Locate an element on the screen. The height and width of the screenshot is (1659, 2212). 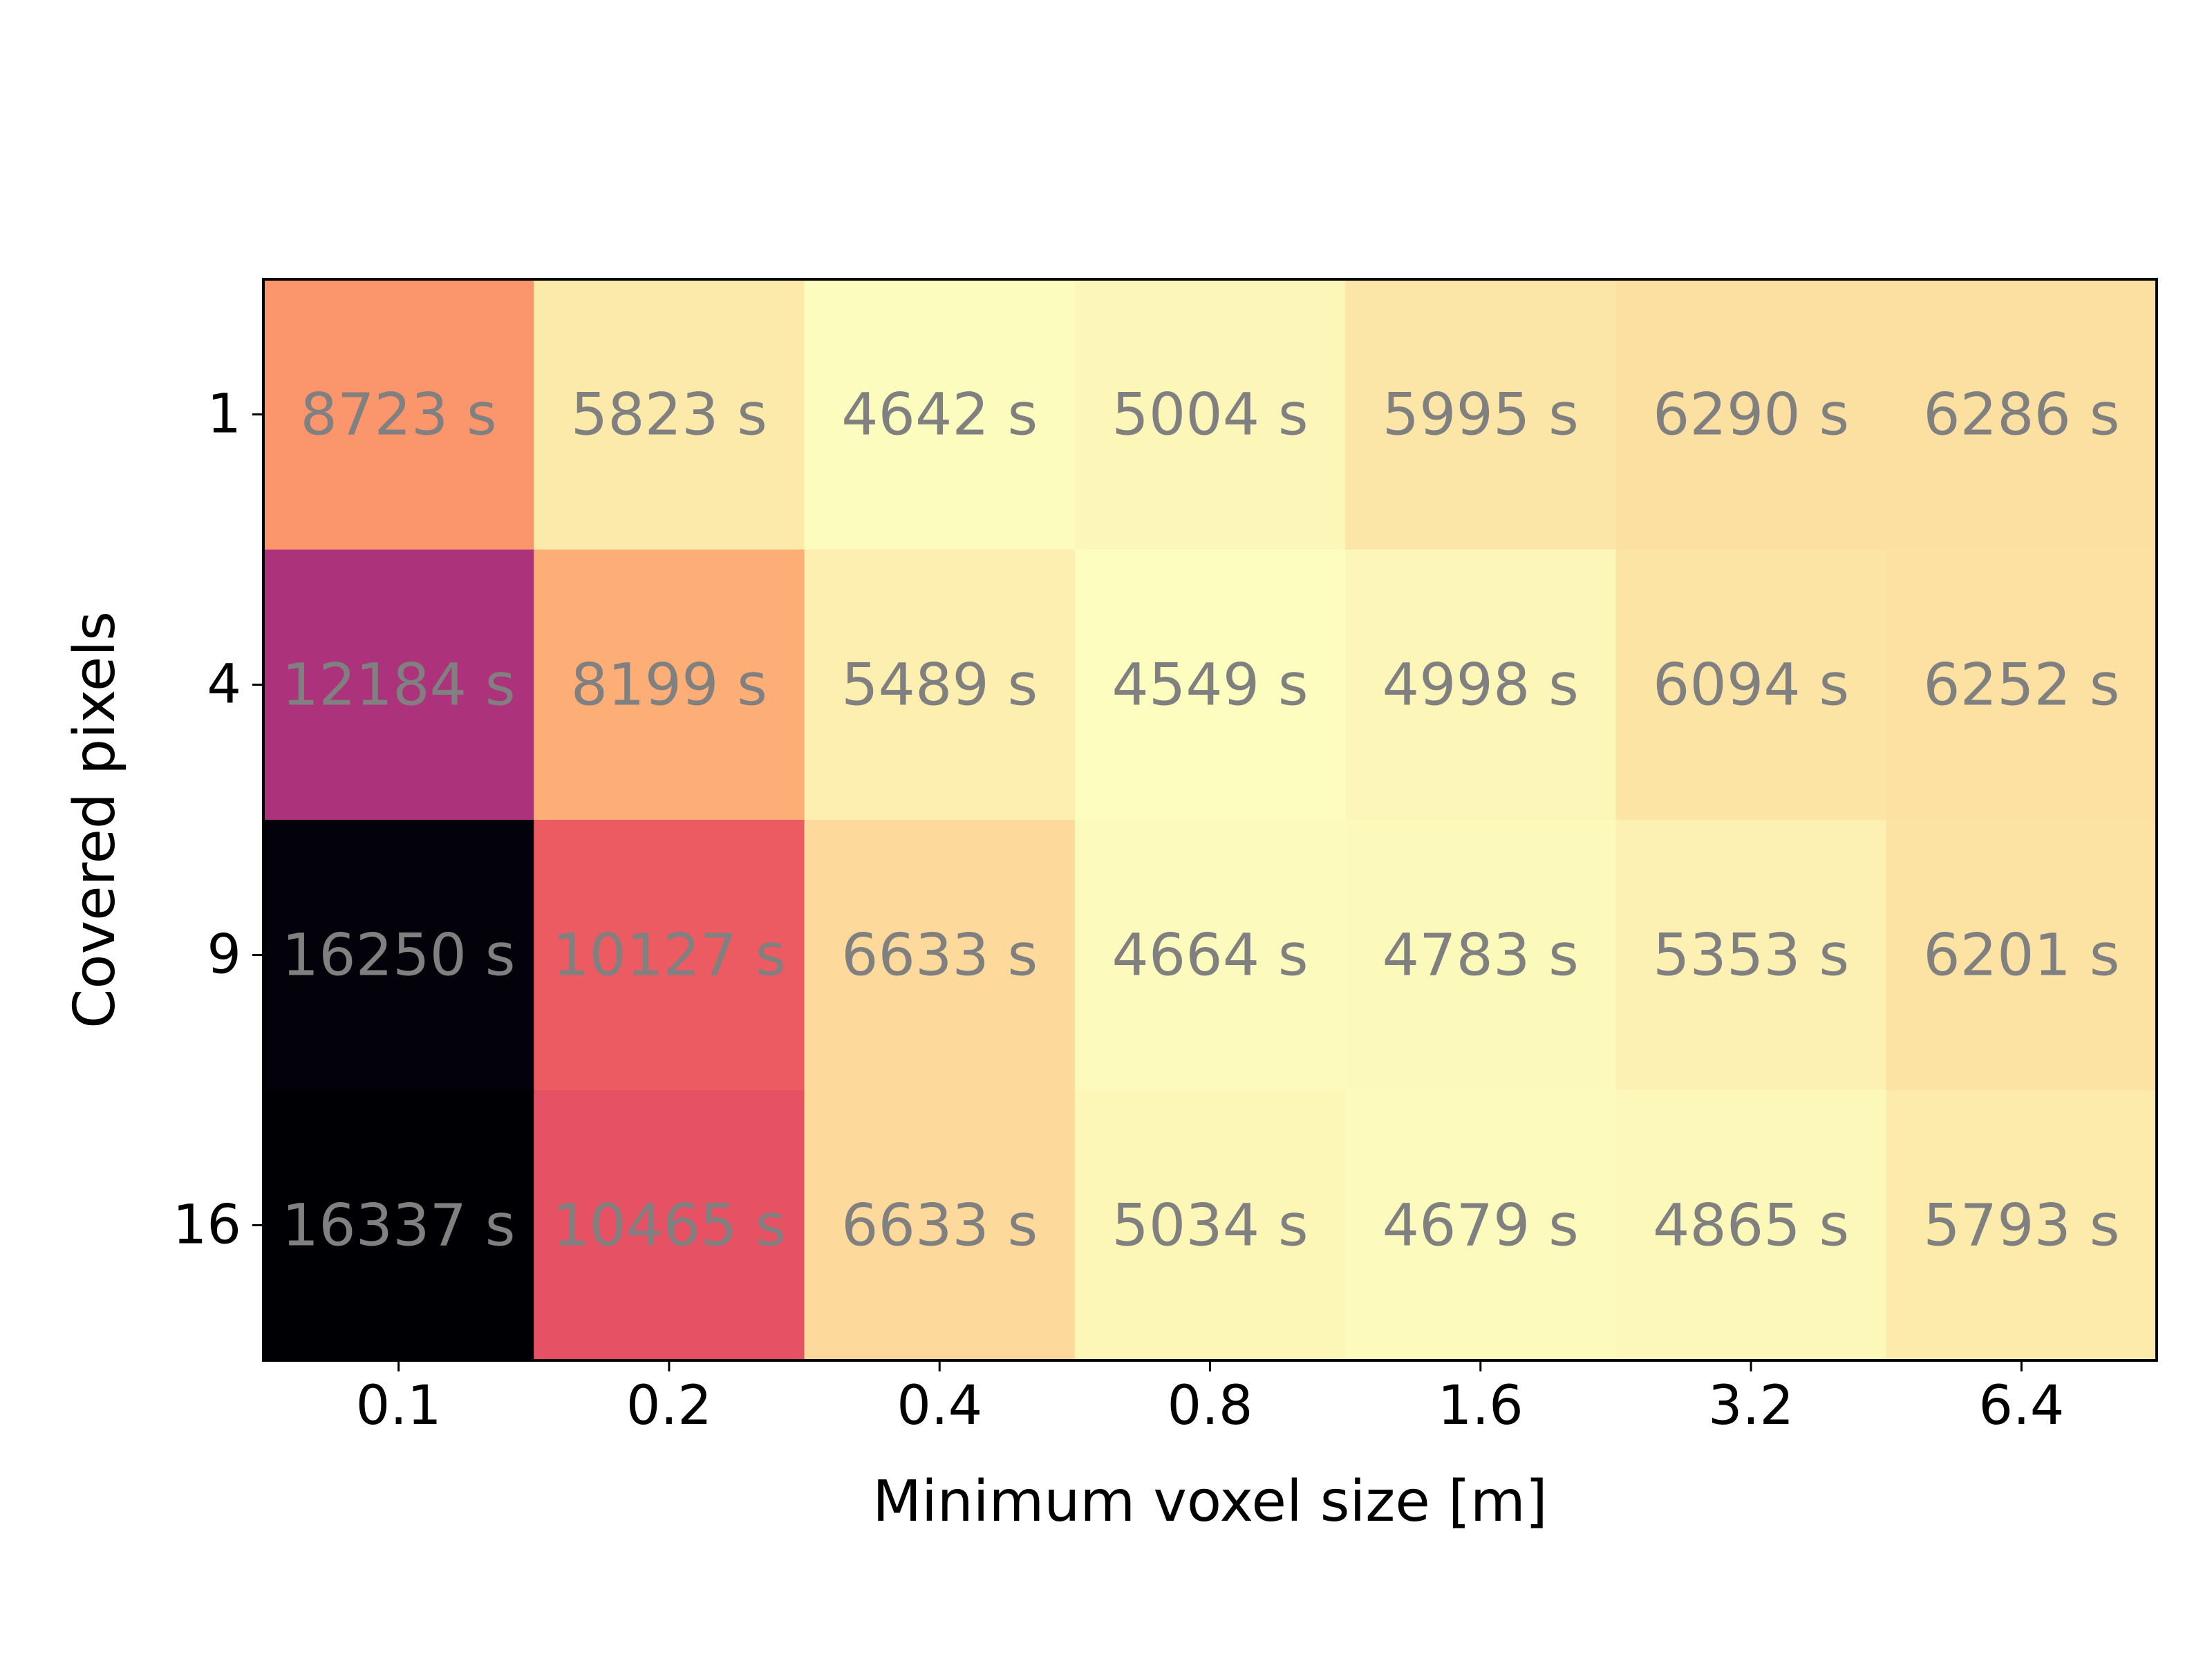
cell-value-label: 5034 s is located at coordinates (1210, 1225).